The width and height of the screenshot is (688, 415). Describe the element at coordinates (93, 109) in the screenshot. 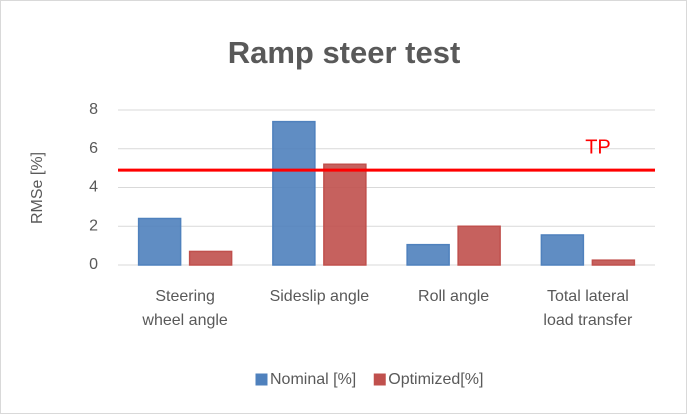

I see `y-tick-label: 8` at that location.